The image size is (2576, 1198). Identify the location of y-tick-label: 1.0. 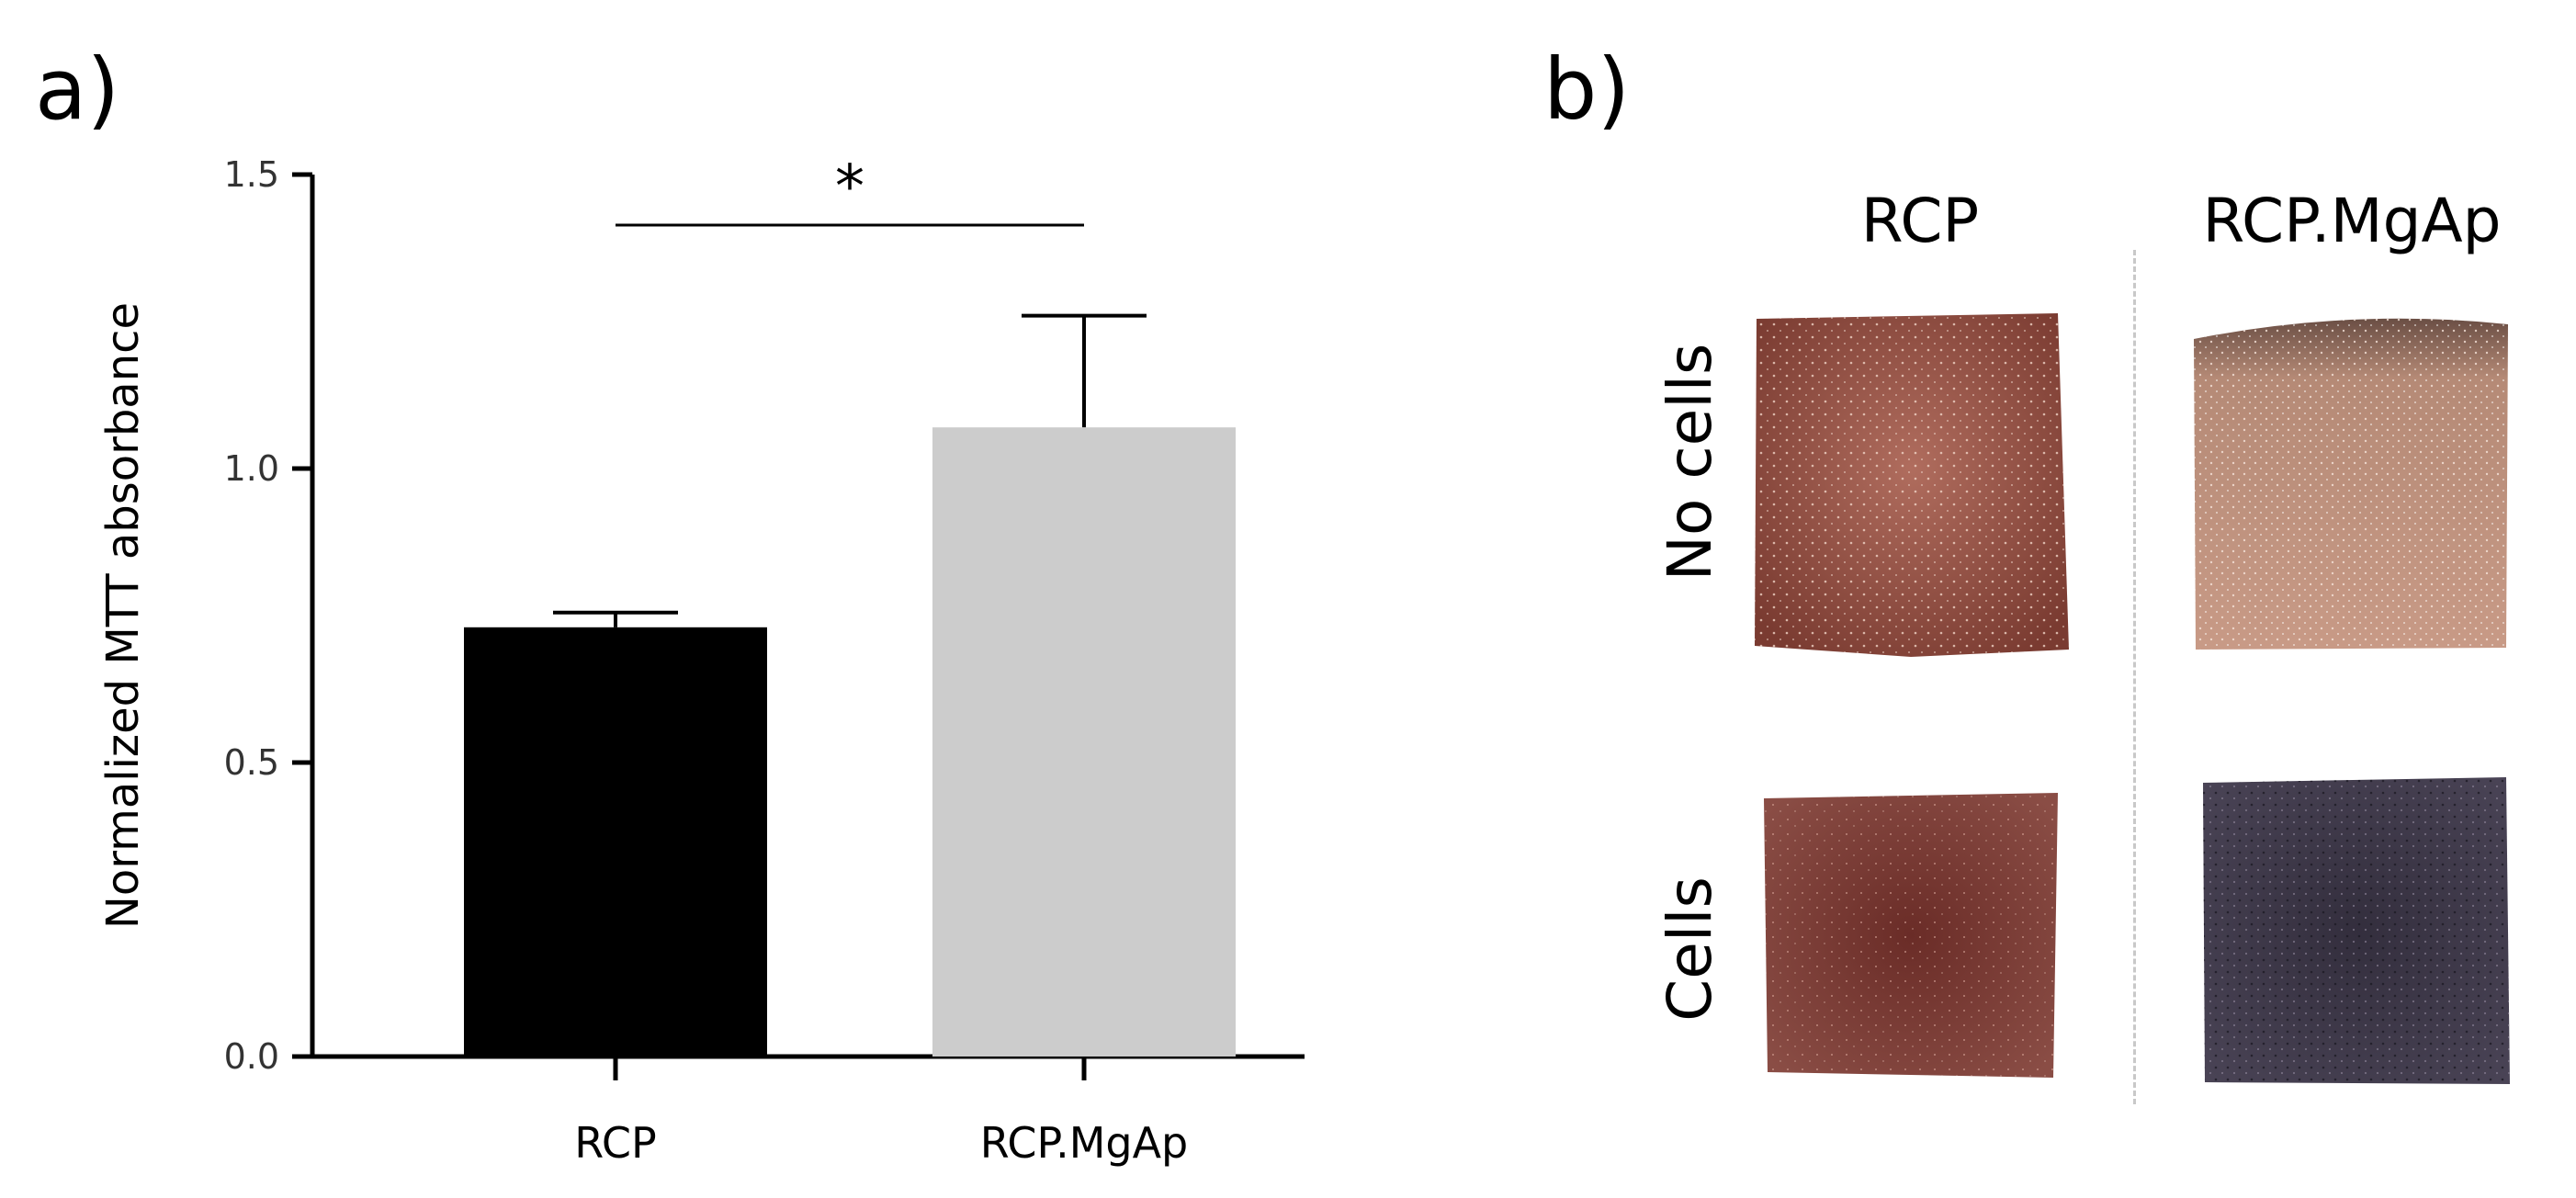
(251, 469).